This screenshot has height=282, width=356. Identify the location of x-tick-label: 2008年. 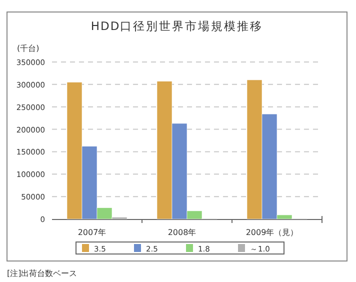
(182, 232).